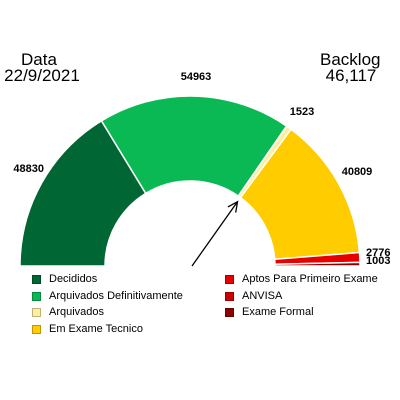 Image resolution: width=400 pixels, height=400 pixels. I want to click on backlog-value: 46,117, so click(351, 75).